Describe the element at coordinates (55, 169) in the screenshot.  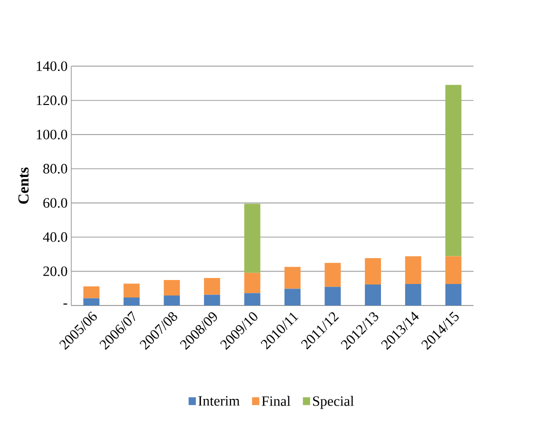
I see `y-tick-label: 80.0` at that location.